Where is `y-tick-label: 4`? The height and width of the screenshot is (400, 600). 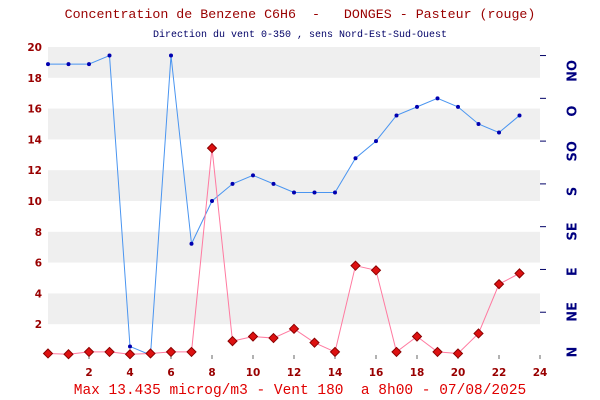
y-tick-label: 4 is located at coordinates (38, 294).